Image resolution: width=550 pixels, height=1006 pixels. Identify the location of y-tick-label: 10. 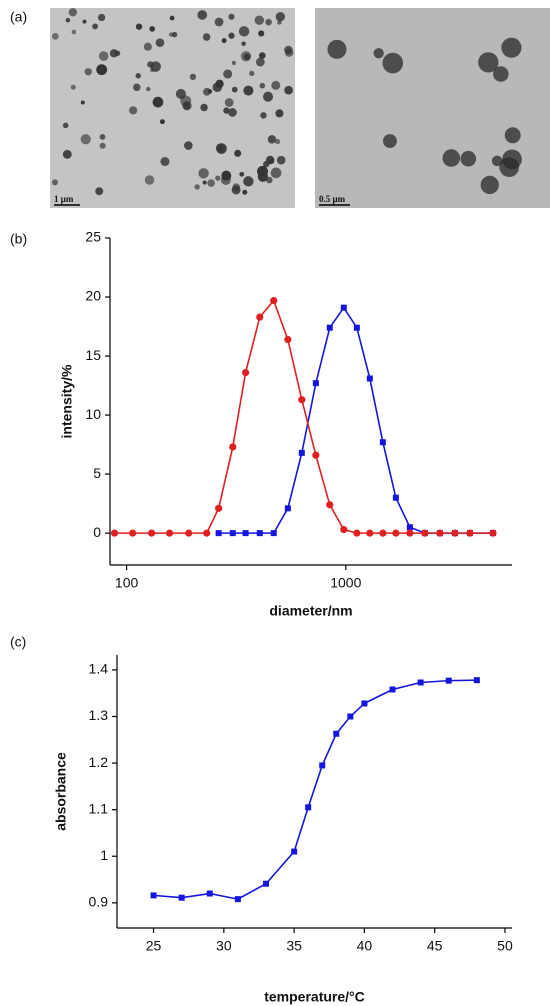
(93, 414).